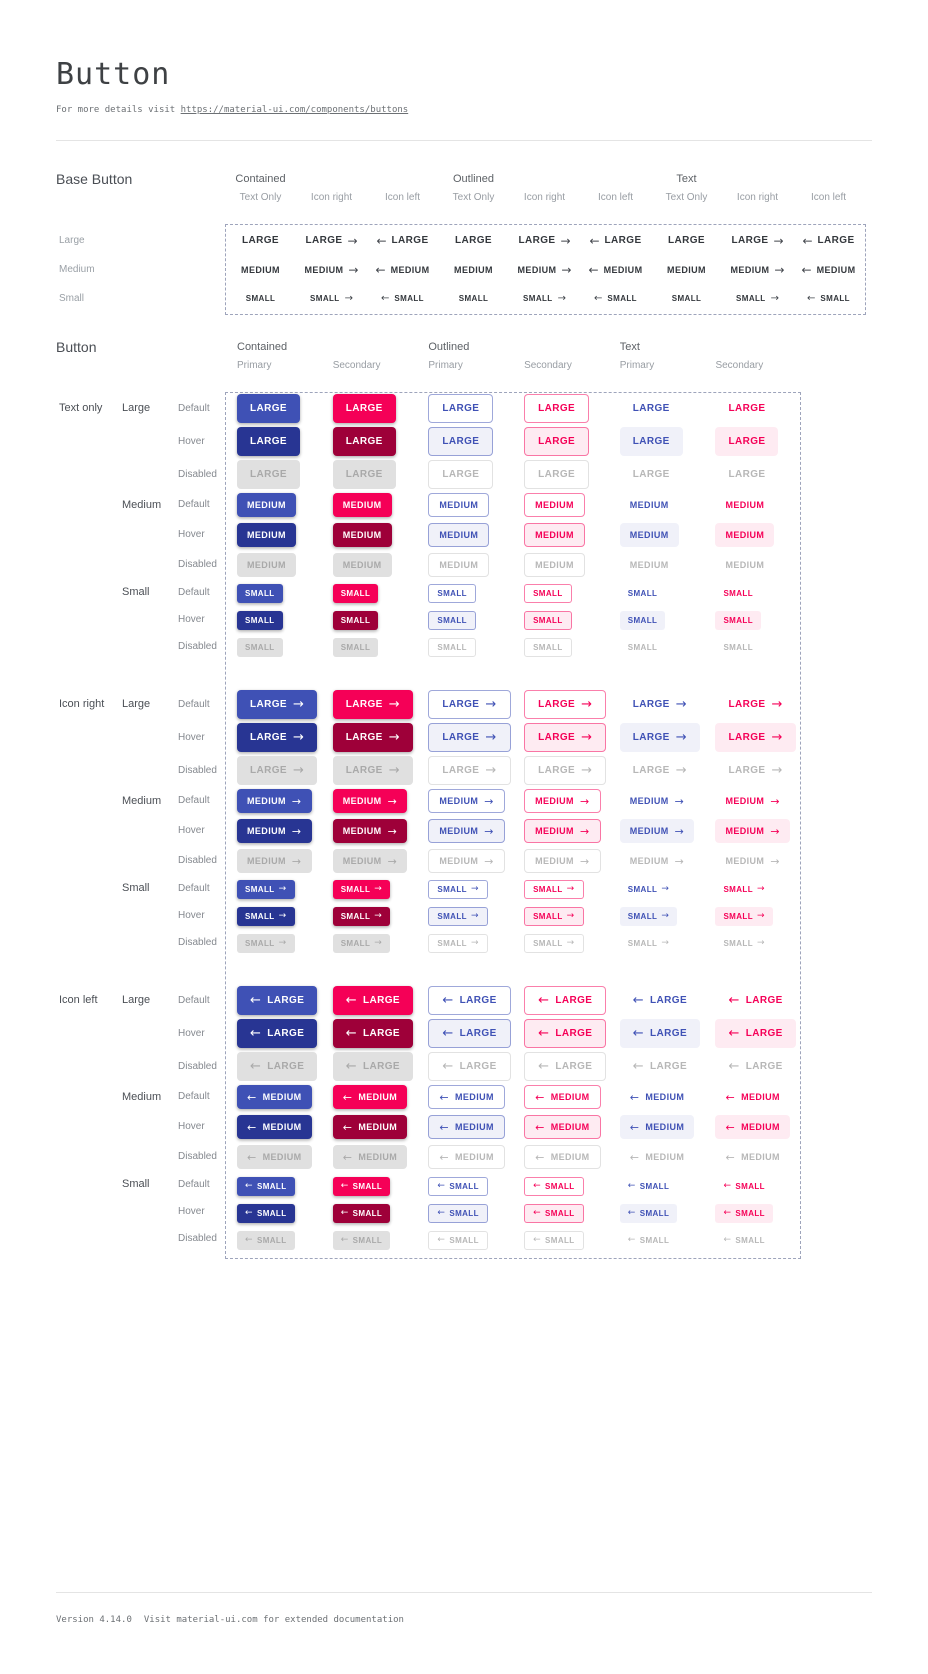 This screenshot has height=1674, width=928. What do you see at coordinates (260, 240) in the screenshot?
I see `base-button-contained-none-large: LARGE` at bounding box center [260, 240].